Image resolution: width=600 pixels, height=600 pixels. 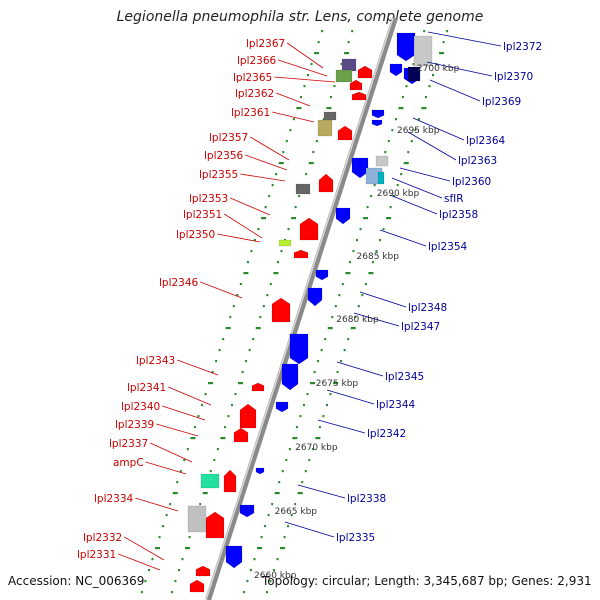 I want to click on scale-label: 2665 kbp, so click(x=296, y=512).